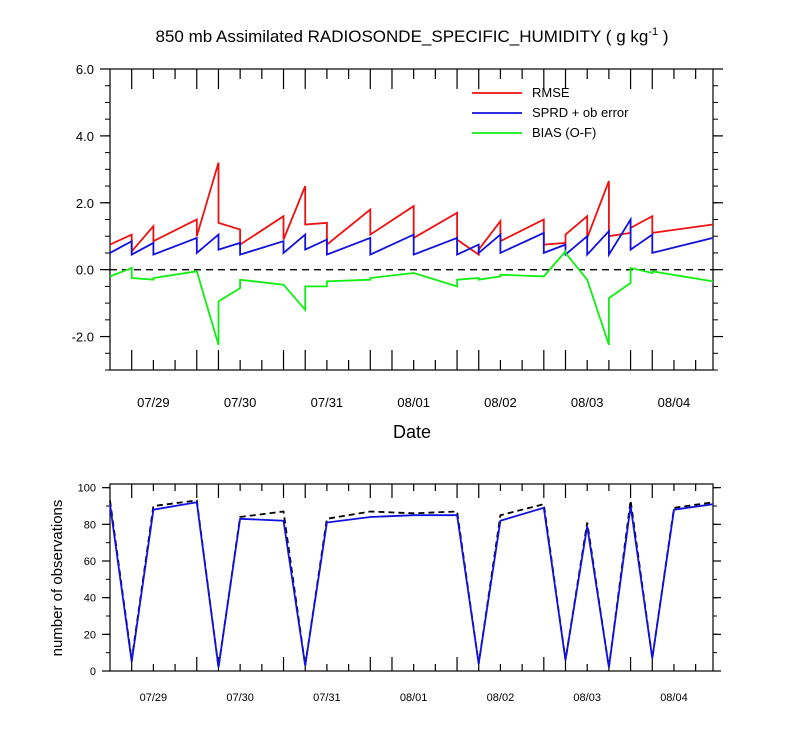 This screenshot has height=750, width=800. Describe the element at coordinates (551, 92) in the screenshot. I see `legend-label-rmse: RMSE` at that location.